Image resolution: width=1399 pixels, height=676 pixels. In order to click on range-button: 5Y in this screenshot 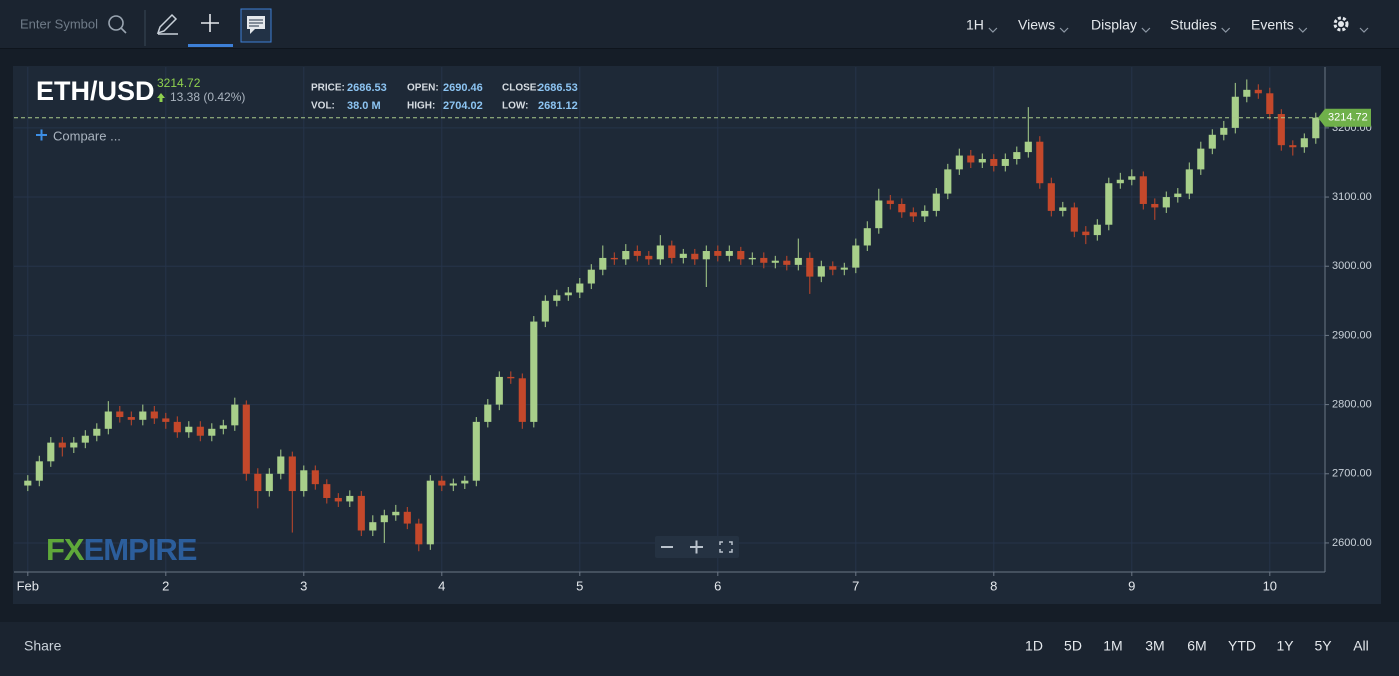, I will do `click(1323, 646)`.